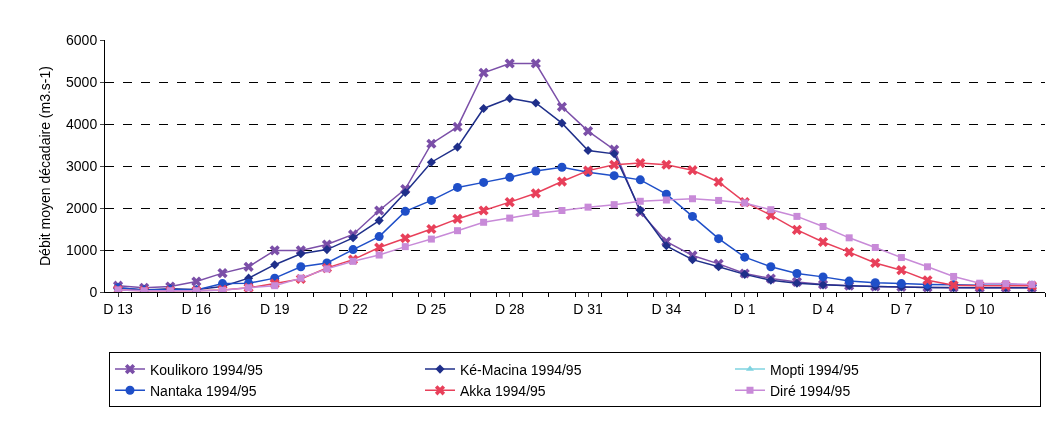  What do you see at coordinates (979, 308) in the screenshot?
I see `x-tick-label: D 10` at bounding box center [979, 308].